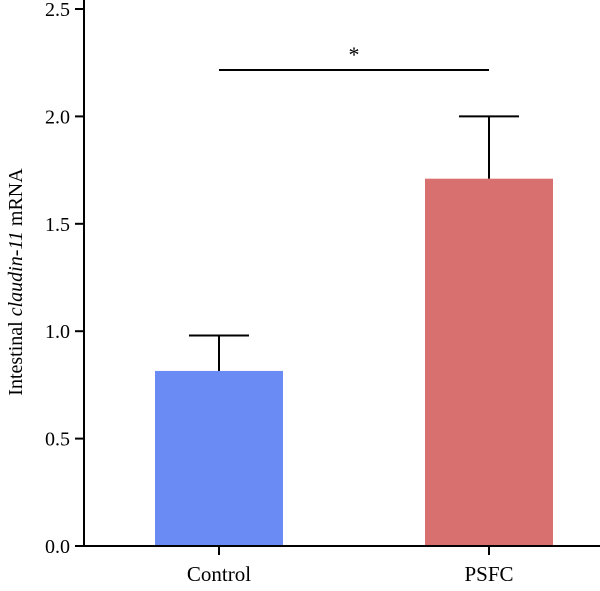 Image resolution: width=600 pixels, height=591 pixels. What do you see at coordinates (57, 332) in the screenshot?
I see `y-tick-label: 1.0` at bounding box center [57, 332].